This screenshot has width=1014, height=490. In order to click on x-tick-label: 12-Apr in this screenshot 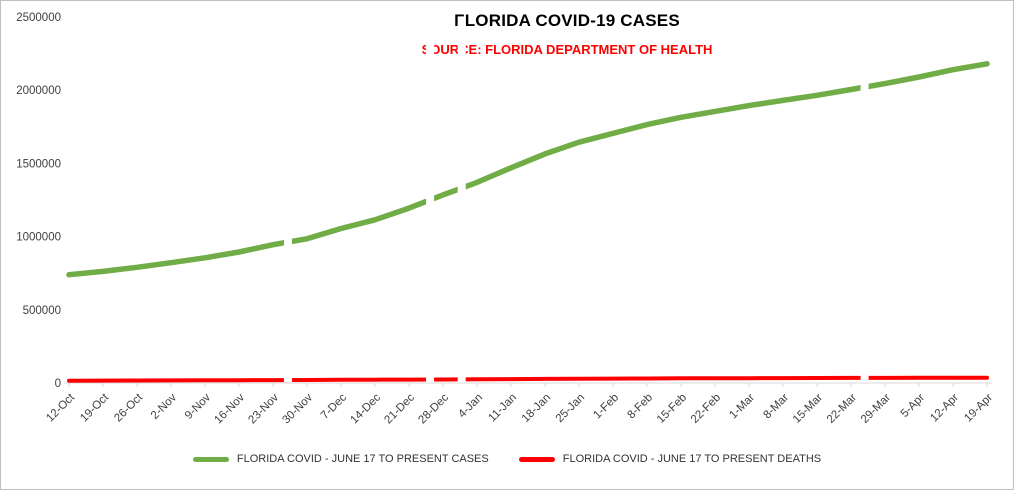, I will do `click(944, 408)`.